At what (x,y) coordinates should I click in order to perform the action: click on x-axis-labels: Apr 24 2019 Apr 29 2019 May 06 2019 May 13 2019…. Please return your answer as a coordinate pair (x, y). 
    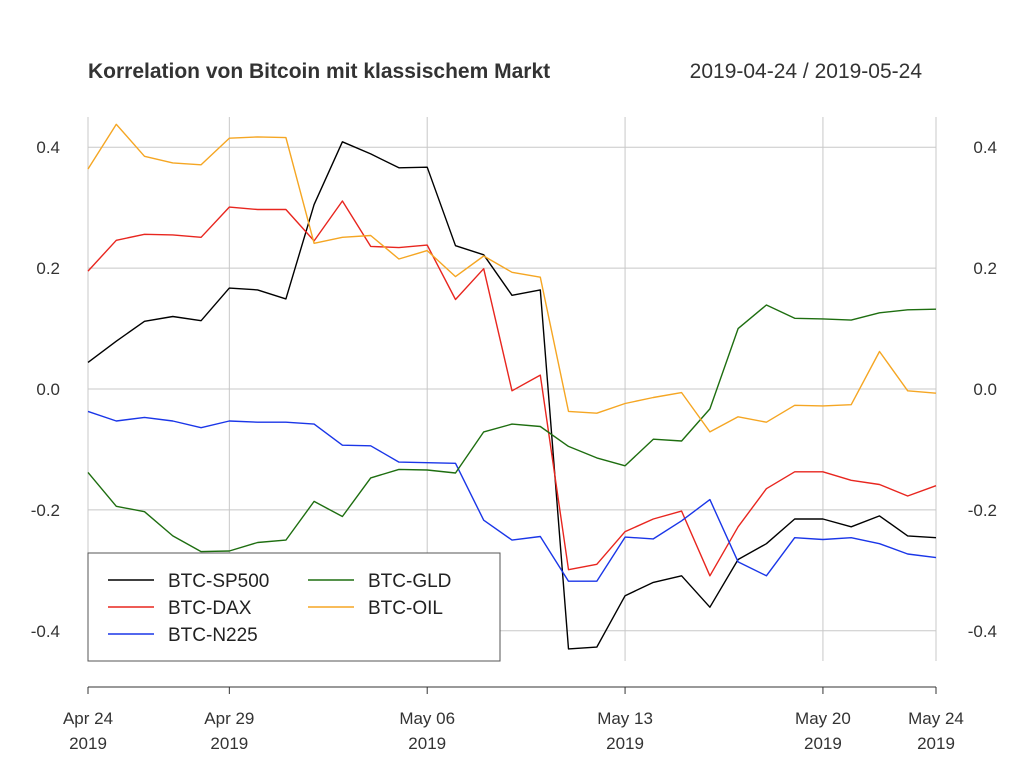
    Looking at the image, I should click on (513, 731).